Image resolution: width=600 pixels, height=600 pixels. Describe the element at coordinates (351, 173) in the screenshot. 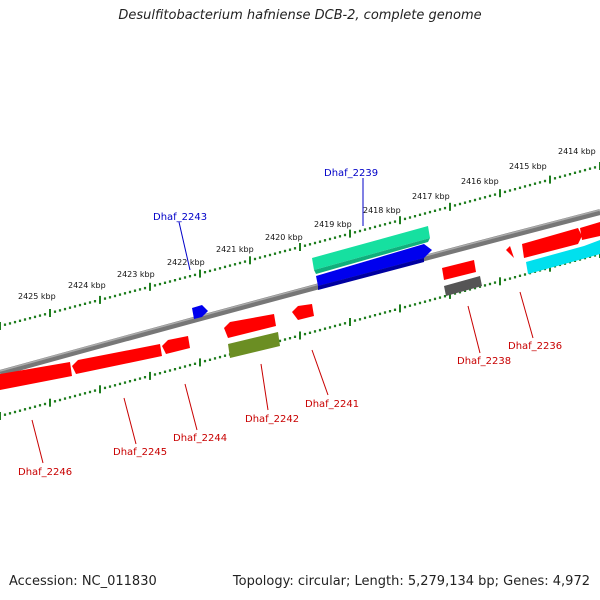

I see `gene-label: Dhaf_2239` at that location.